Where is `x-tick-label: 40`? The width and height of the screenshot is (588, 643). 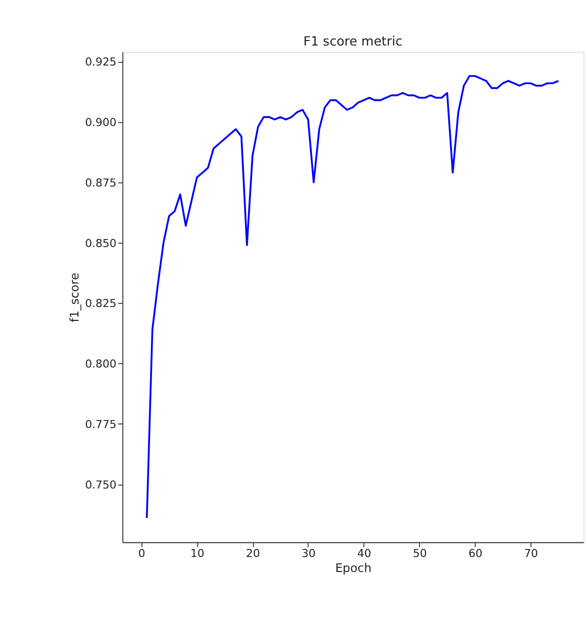 x-tick-label: 40 is located at coordinates (364, 553).